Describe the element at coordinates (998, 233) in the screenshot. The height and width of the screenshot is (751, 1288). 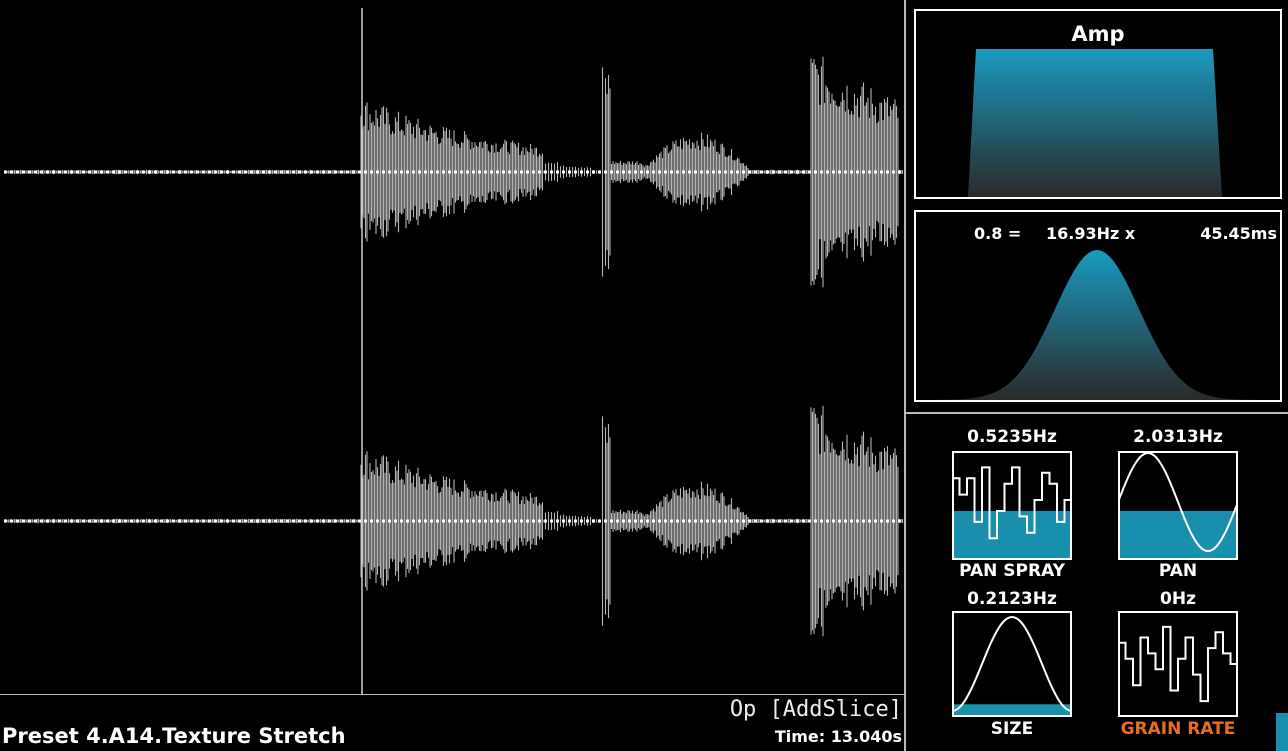
I see `grain-ratio: 0.8 =` at that location.